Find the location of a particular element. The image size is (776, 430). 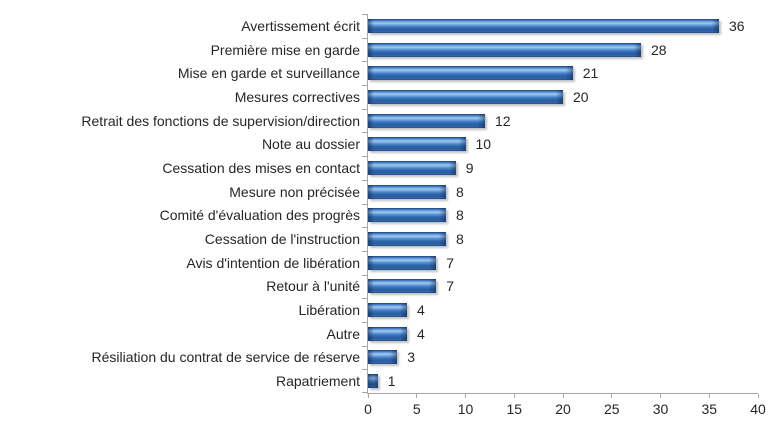

x-axis-tick-label: 25 is located at coordinates (611, 409).